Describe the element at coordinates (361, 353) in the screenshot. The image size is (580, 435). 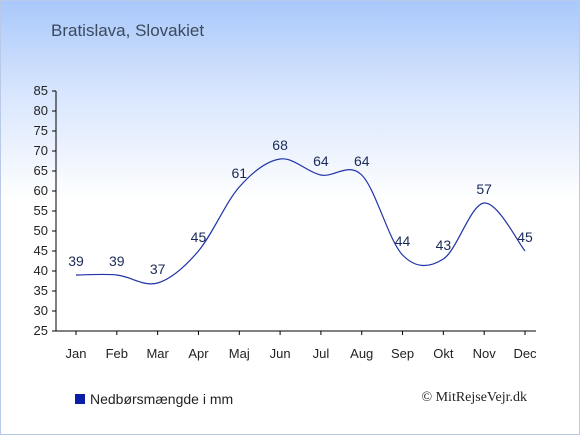
I see `x-tick-label: Aug` at that location.